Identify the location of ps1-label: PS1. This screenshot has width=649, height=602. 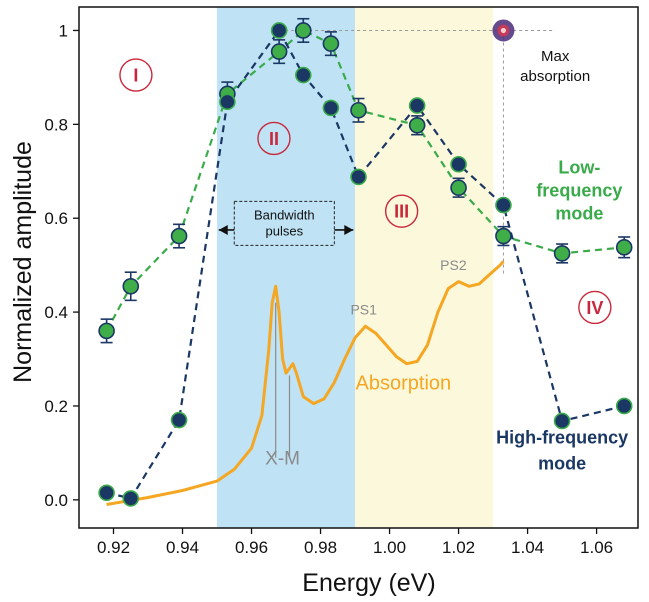
(363, 309).